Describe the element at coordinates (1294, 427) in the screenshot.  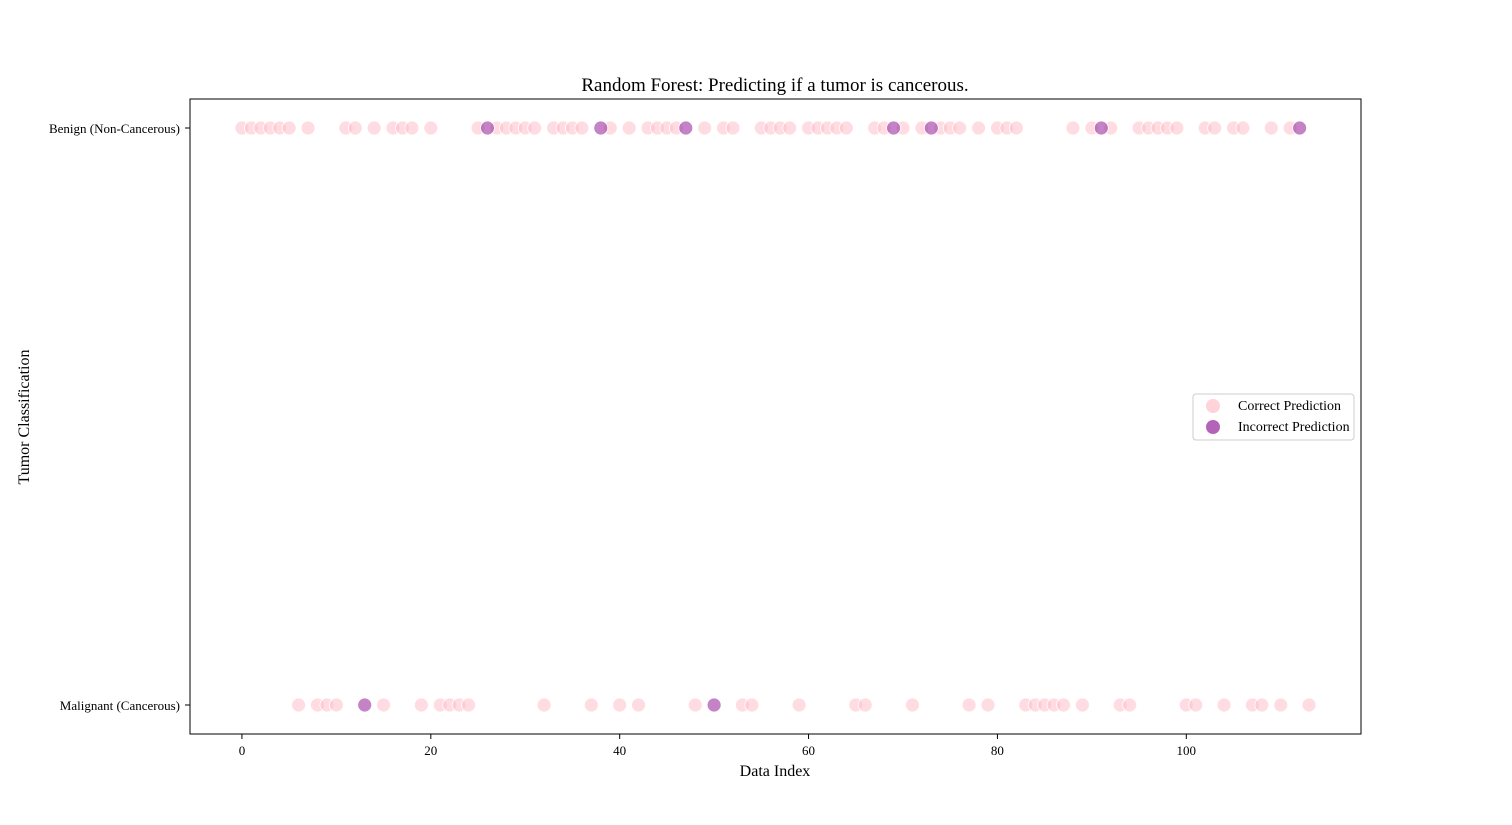
I see `legend-label-incorrect: Incorrect Prediction` at that location.